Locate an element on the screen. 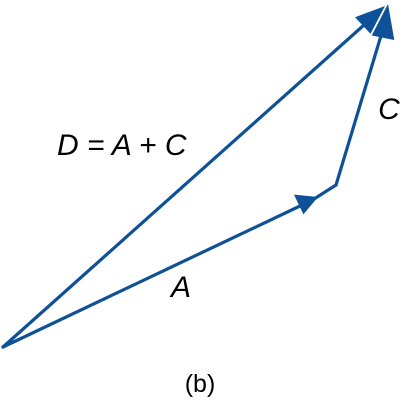  vector-c-label: C is located at coordinates (389, 109).